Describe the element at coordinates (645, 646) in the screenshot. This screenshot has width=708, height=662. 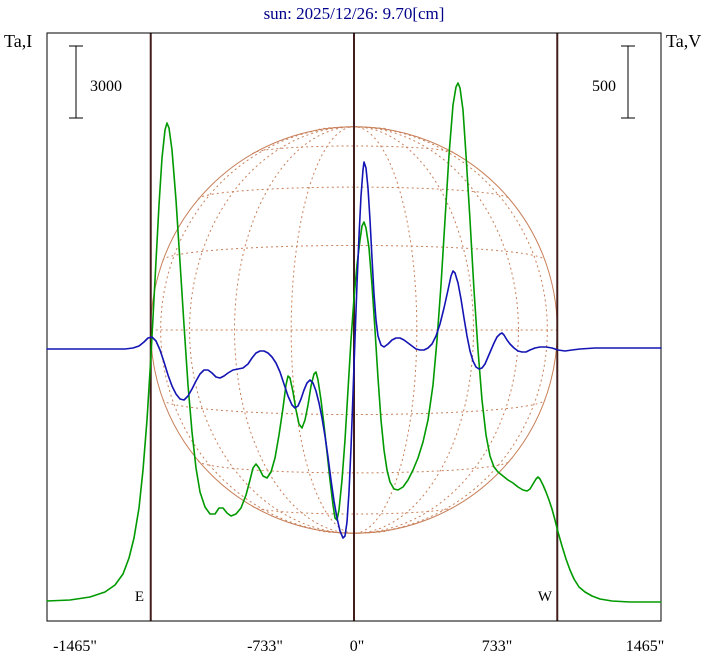
I see `x-tick-label: 1465"` at that location.